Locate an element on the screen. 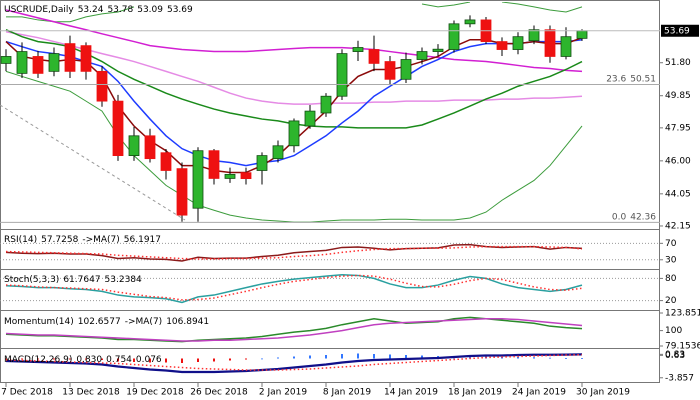 This screenshot has width=700, height=400. y-tick-label: 100 is located at coordinates (673, 331).